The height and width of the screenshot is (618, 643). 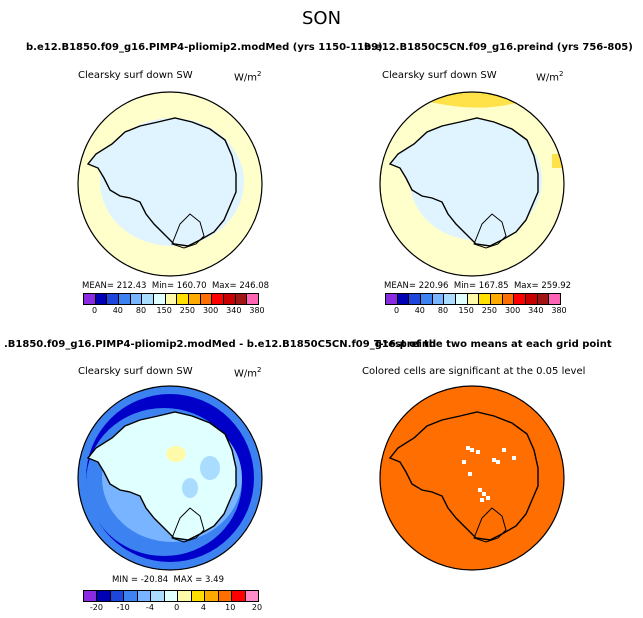 I want to click on colorbar-tick-label: 20, so click(x=257, y=607).